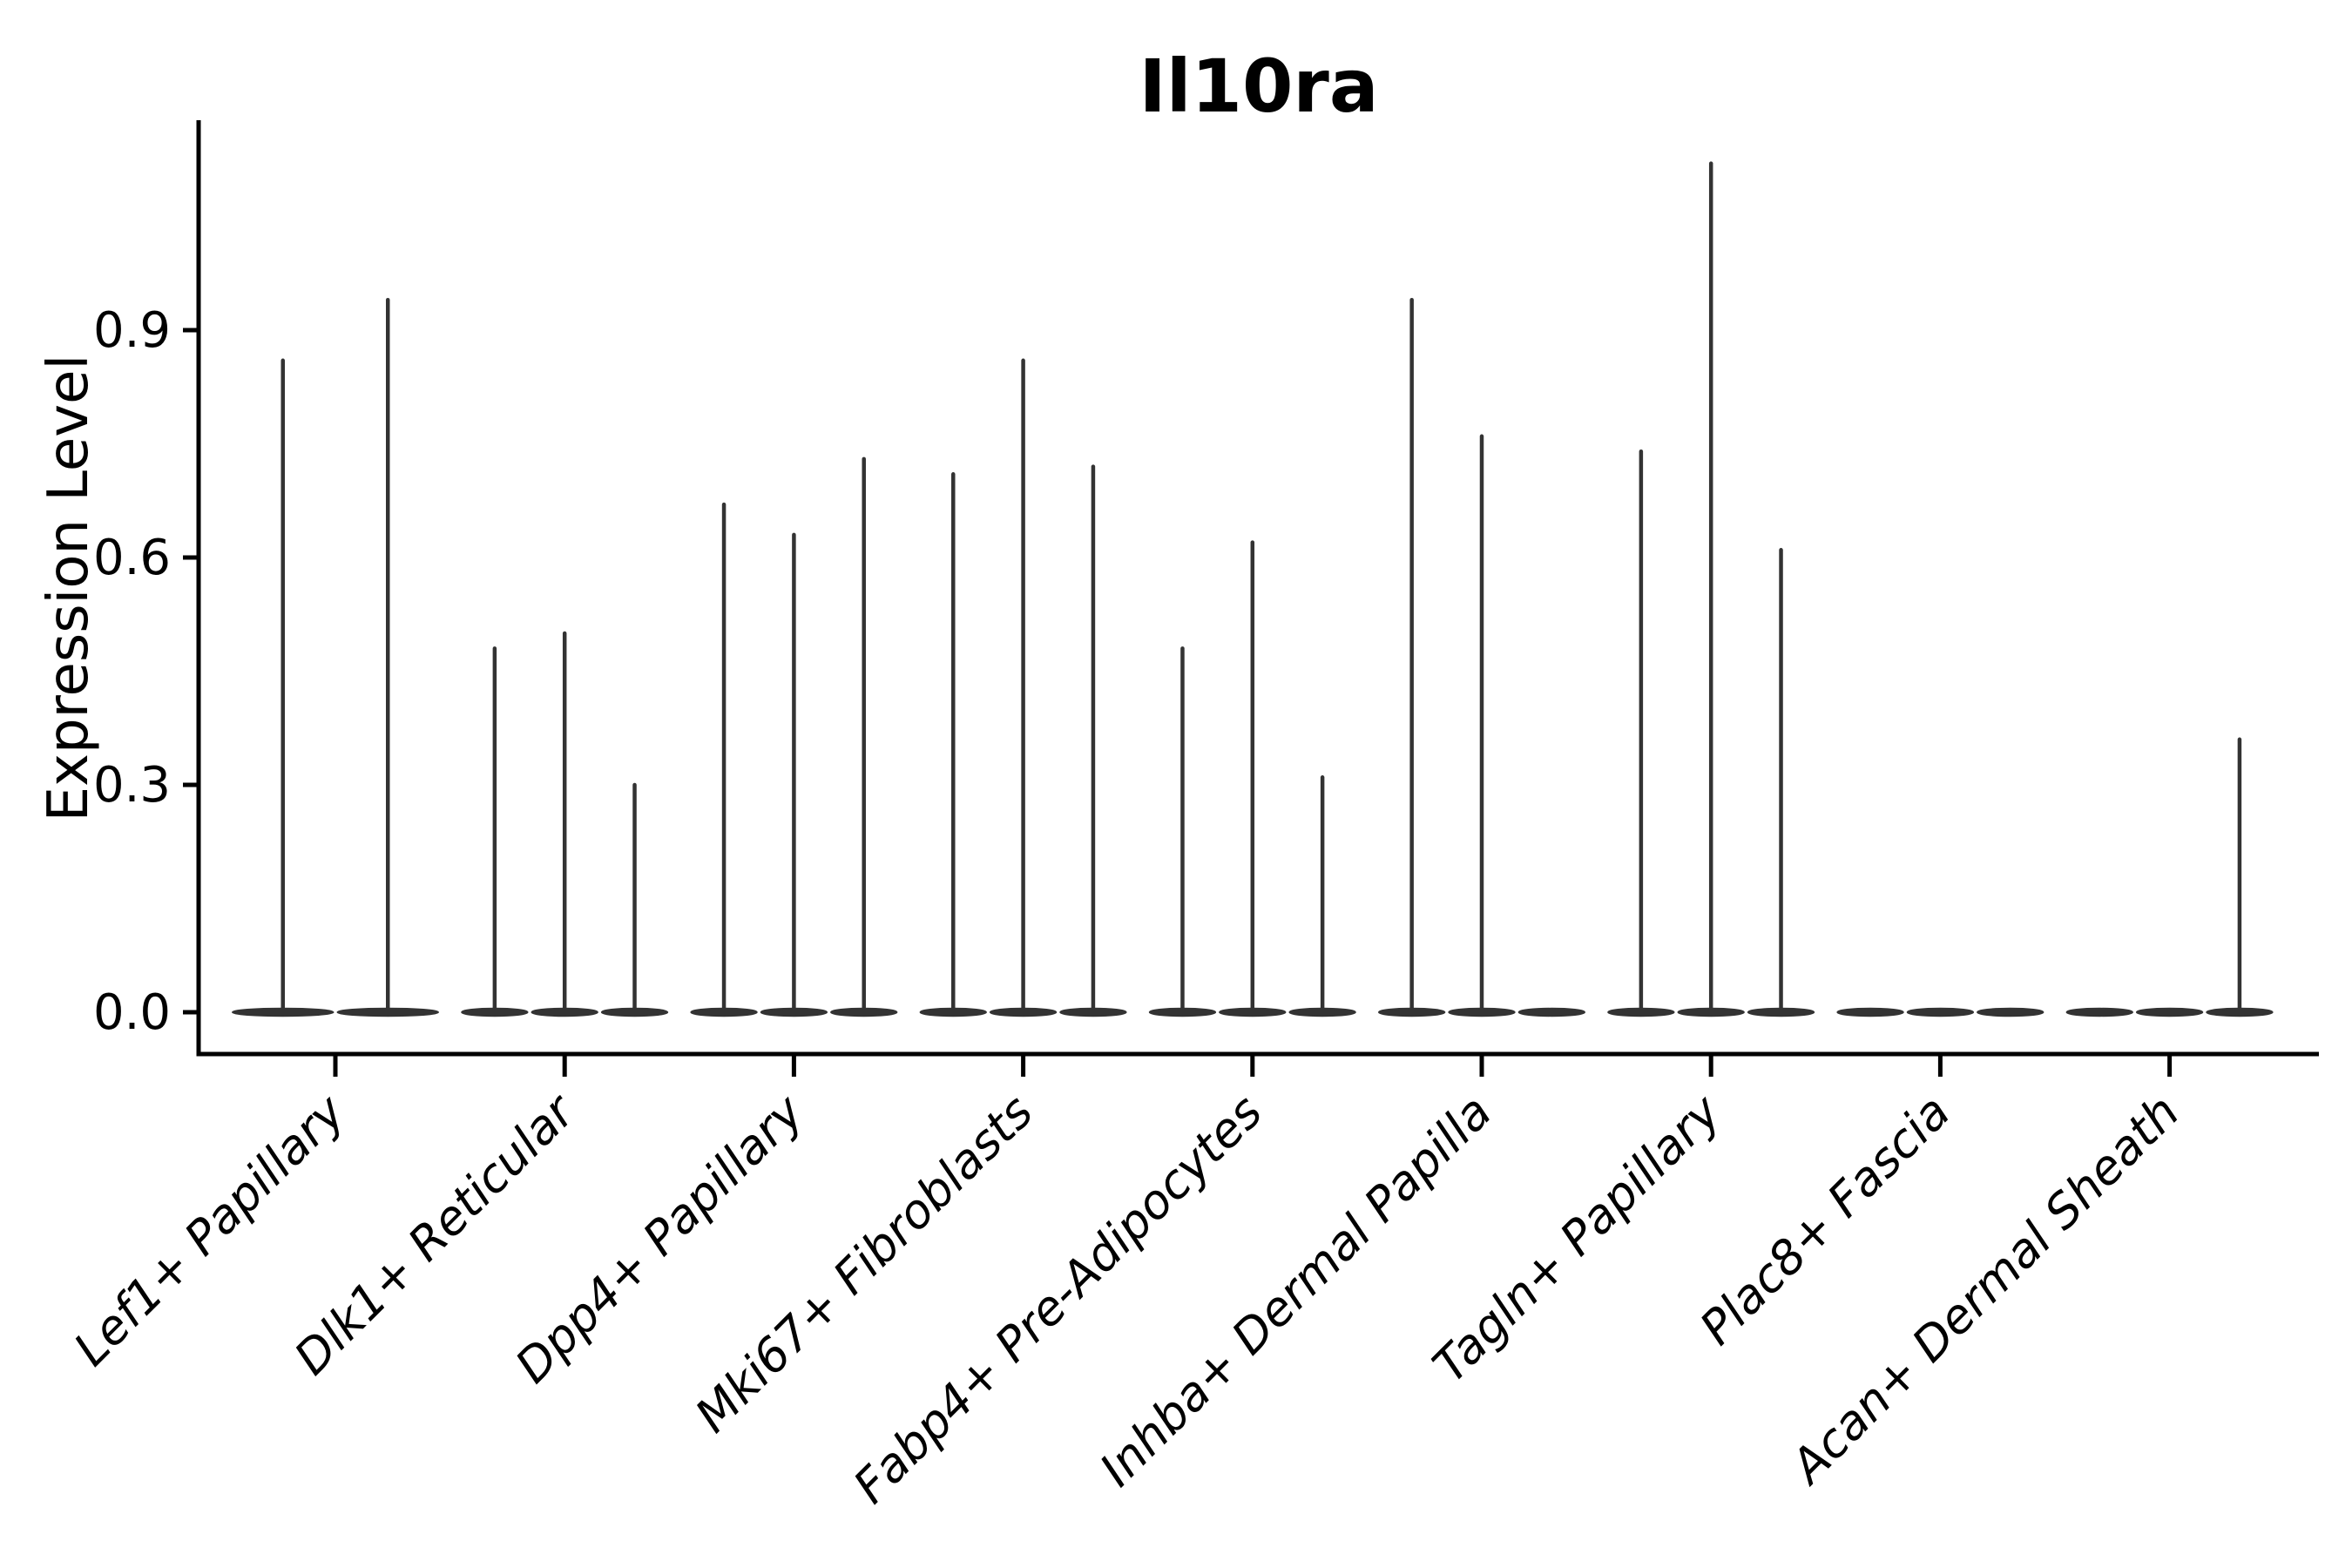  I want to click on y-axis-label: Expression Level, so click(69, 588).